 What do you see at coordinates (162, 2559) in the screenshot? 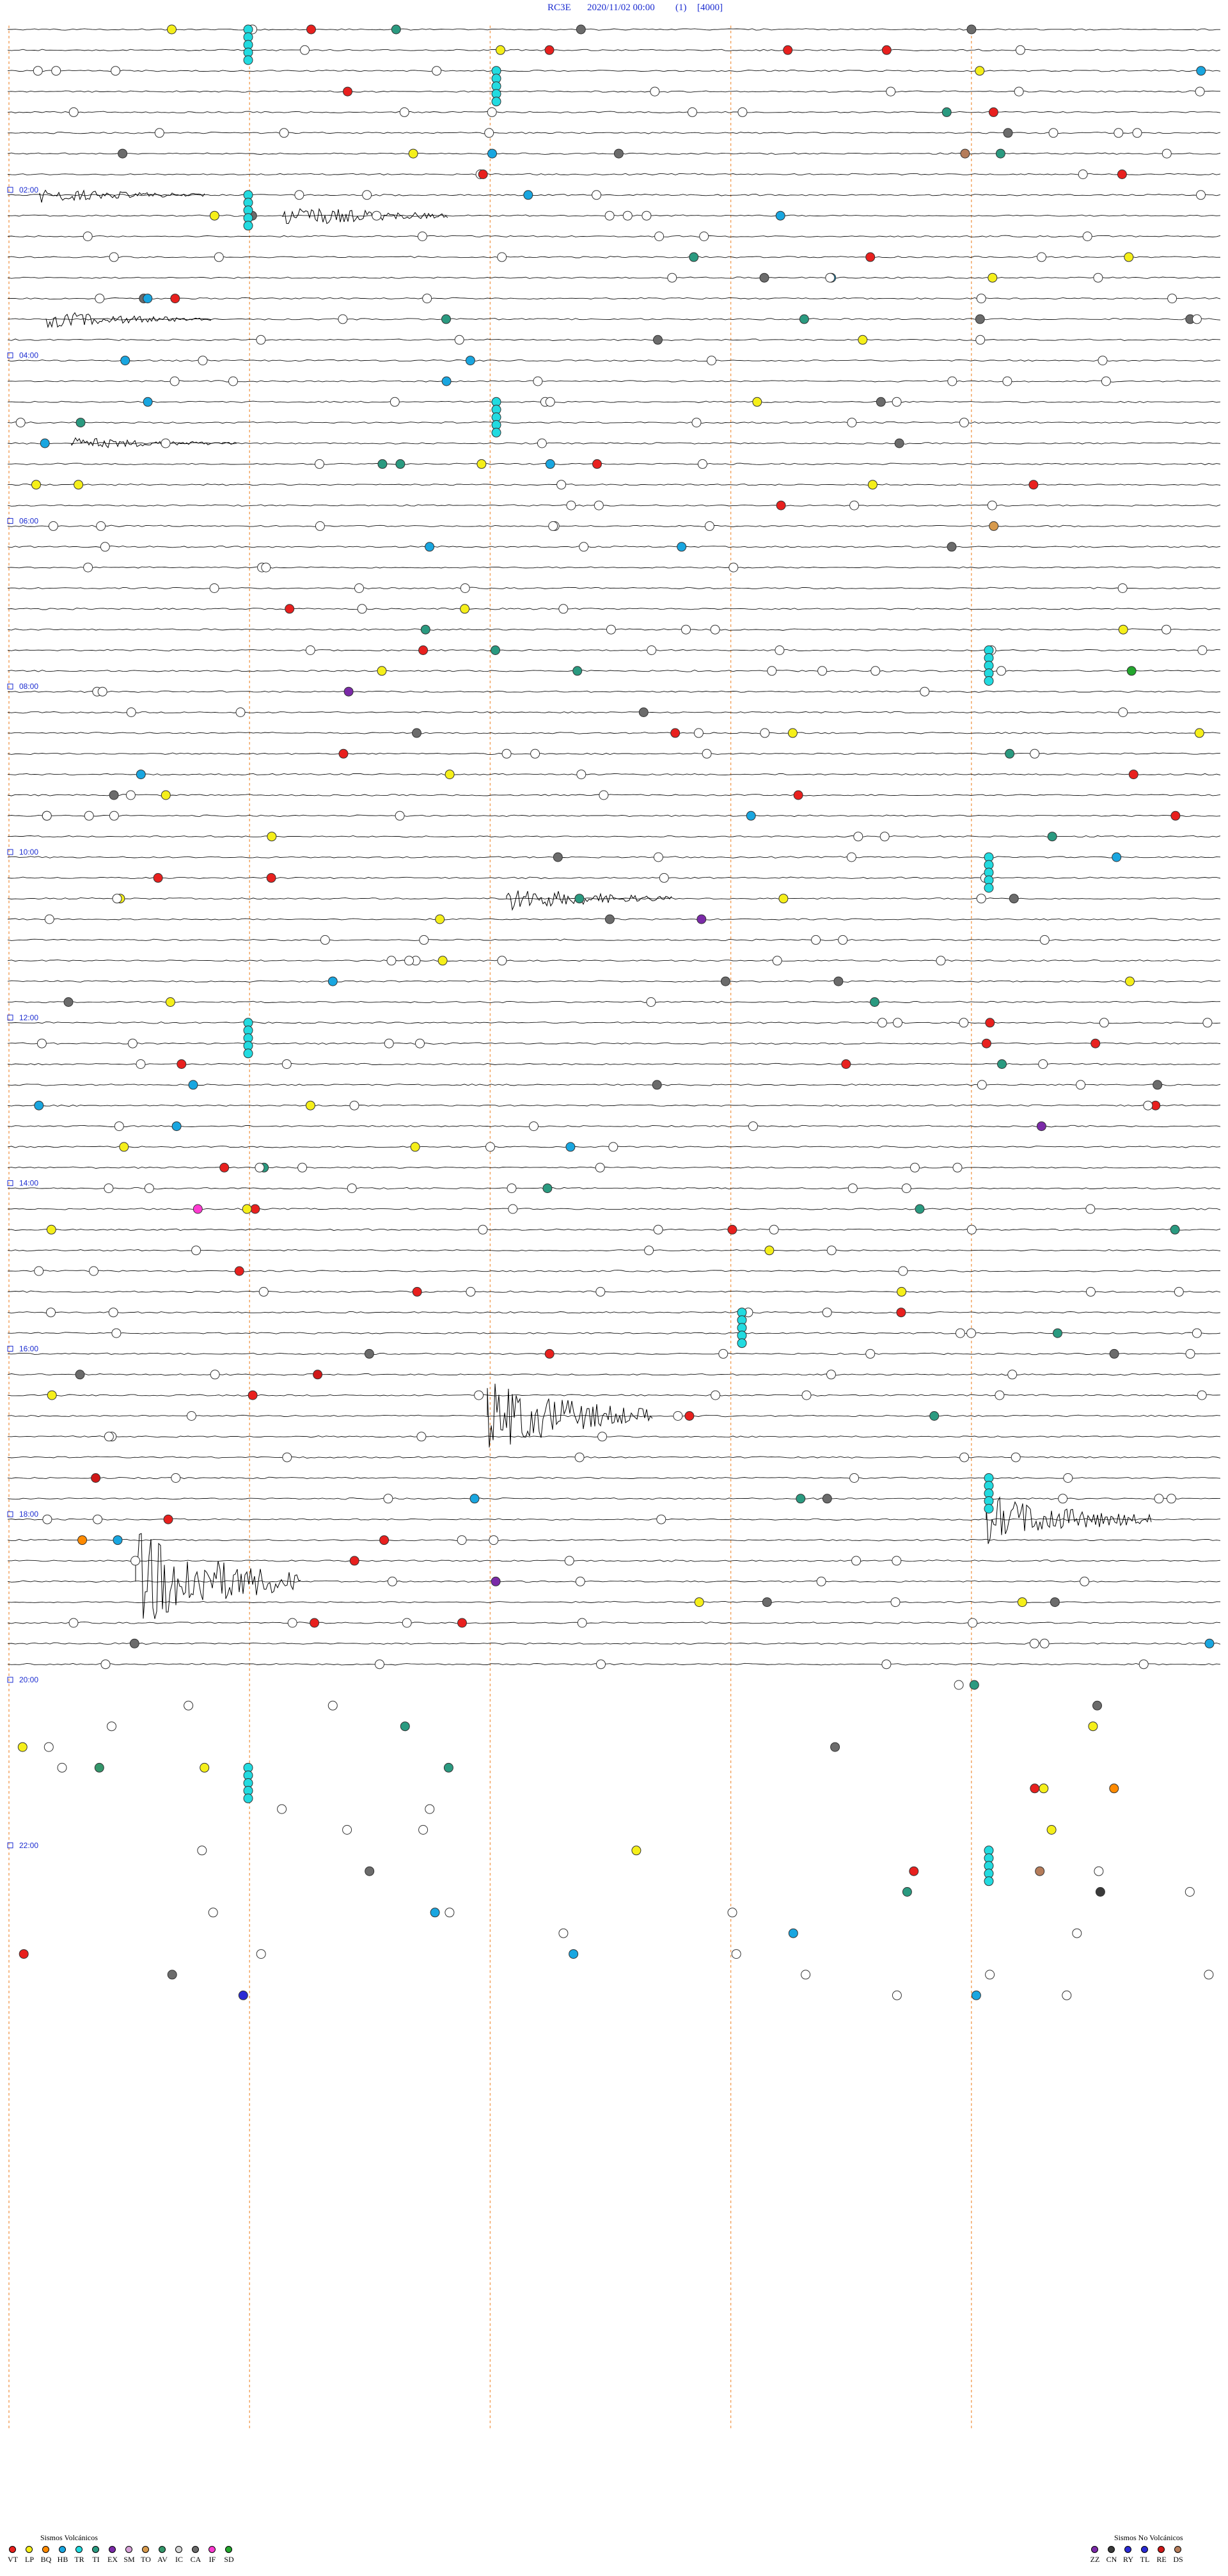
I see `legend-code: AV` at bounding box center [162, 2559].